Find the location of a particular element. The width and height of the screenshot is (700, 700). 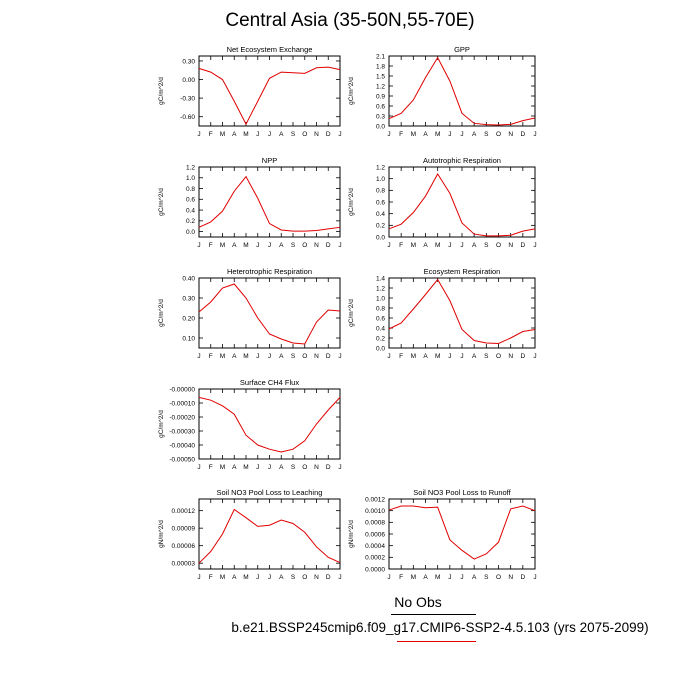

y-tick-label: 0.9 is located at coordinates (380, 96).